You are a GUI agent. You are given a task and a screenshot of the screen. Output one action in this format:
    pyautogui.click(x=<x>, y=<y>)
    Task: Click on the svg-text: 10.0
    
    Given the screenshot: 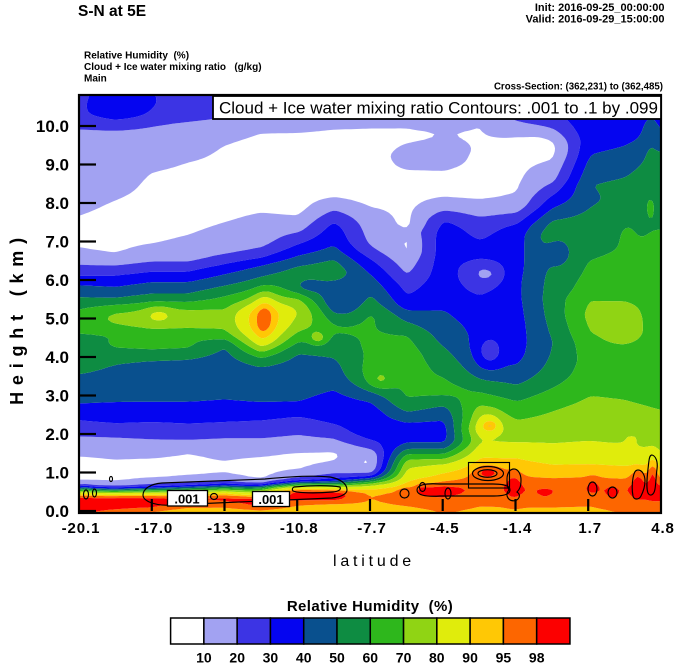 What is the action you would take?
    pyautogui.click(x=52, y=126)
    